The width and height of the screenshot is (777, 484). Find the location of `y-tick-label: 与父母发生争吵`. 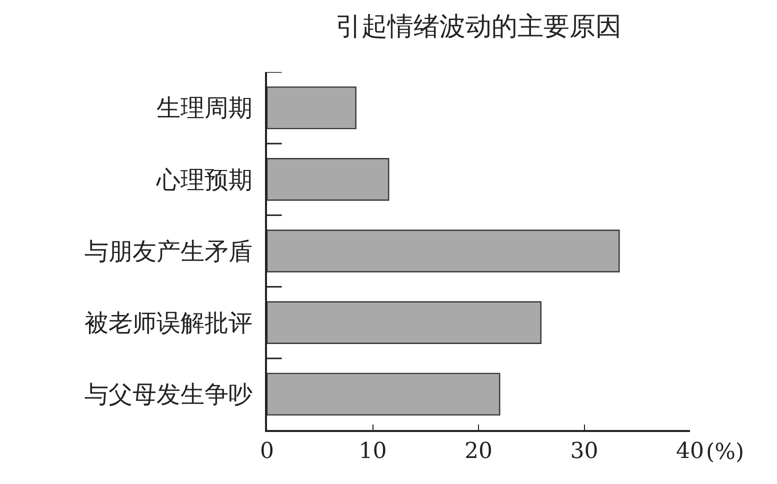

y-tick-label: 与父母发生争吵 is located at coordinates (168, 394).